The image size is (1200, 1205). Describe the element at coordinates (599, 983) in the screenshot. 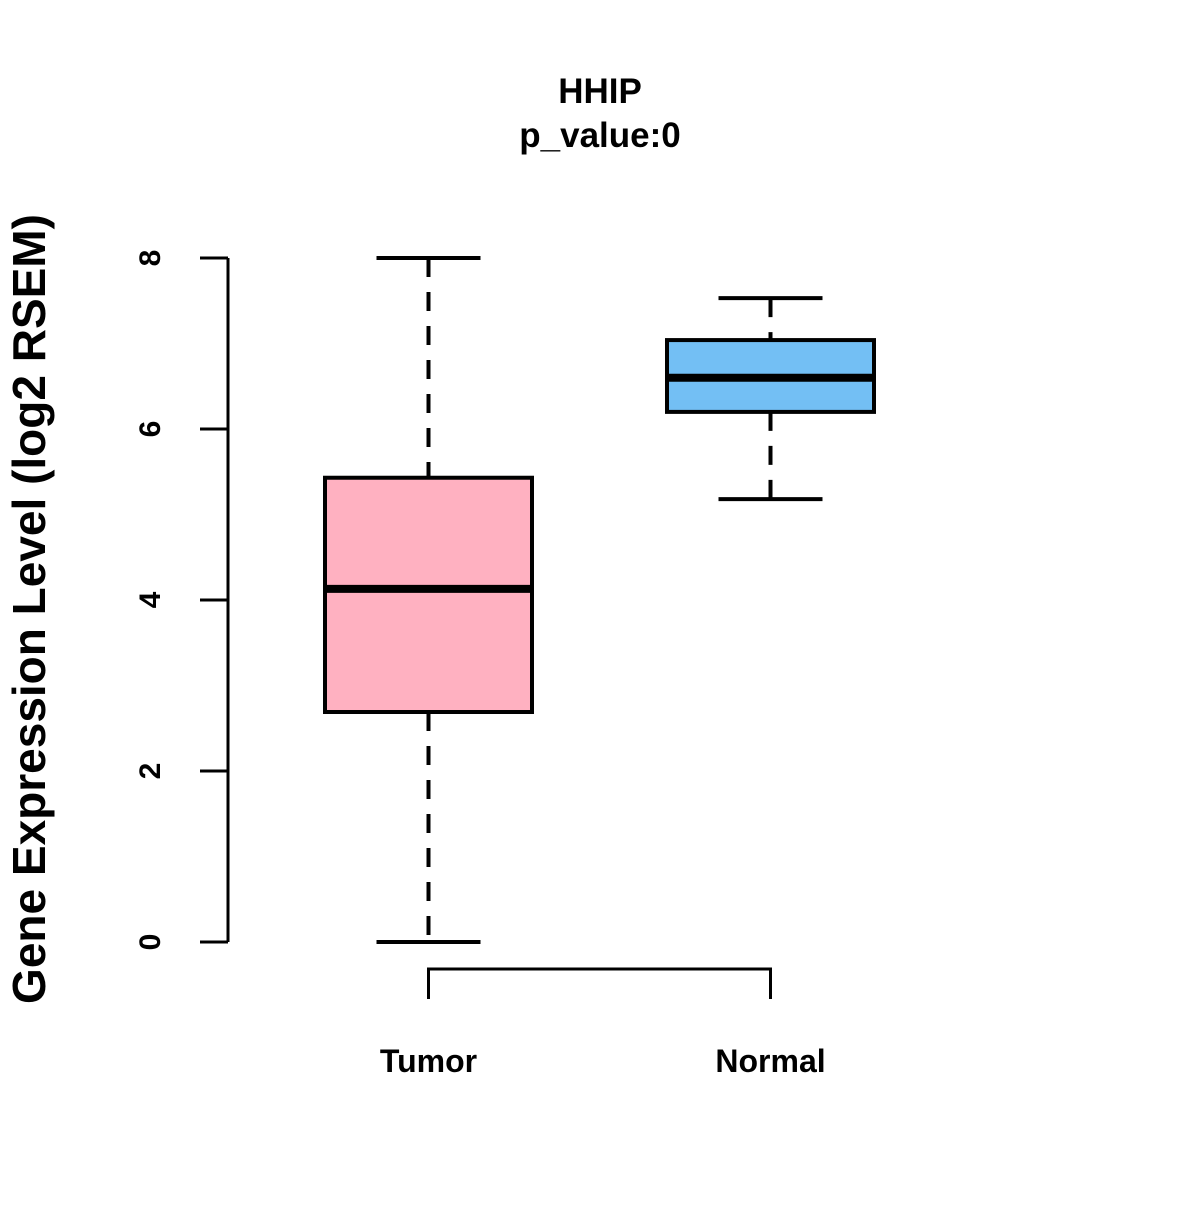

I see `x-axis-bracket` at that location.